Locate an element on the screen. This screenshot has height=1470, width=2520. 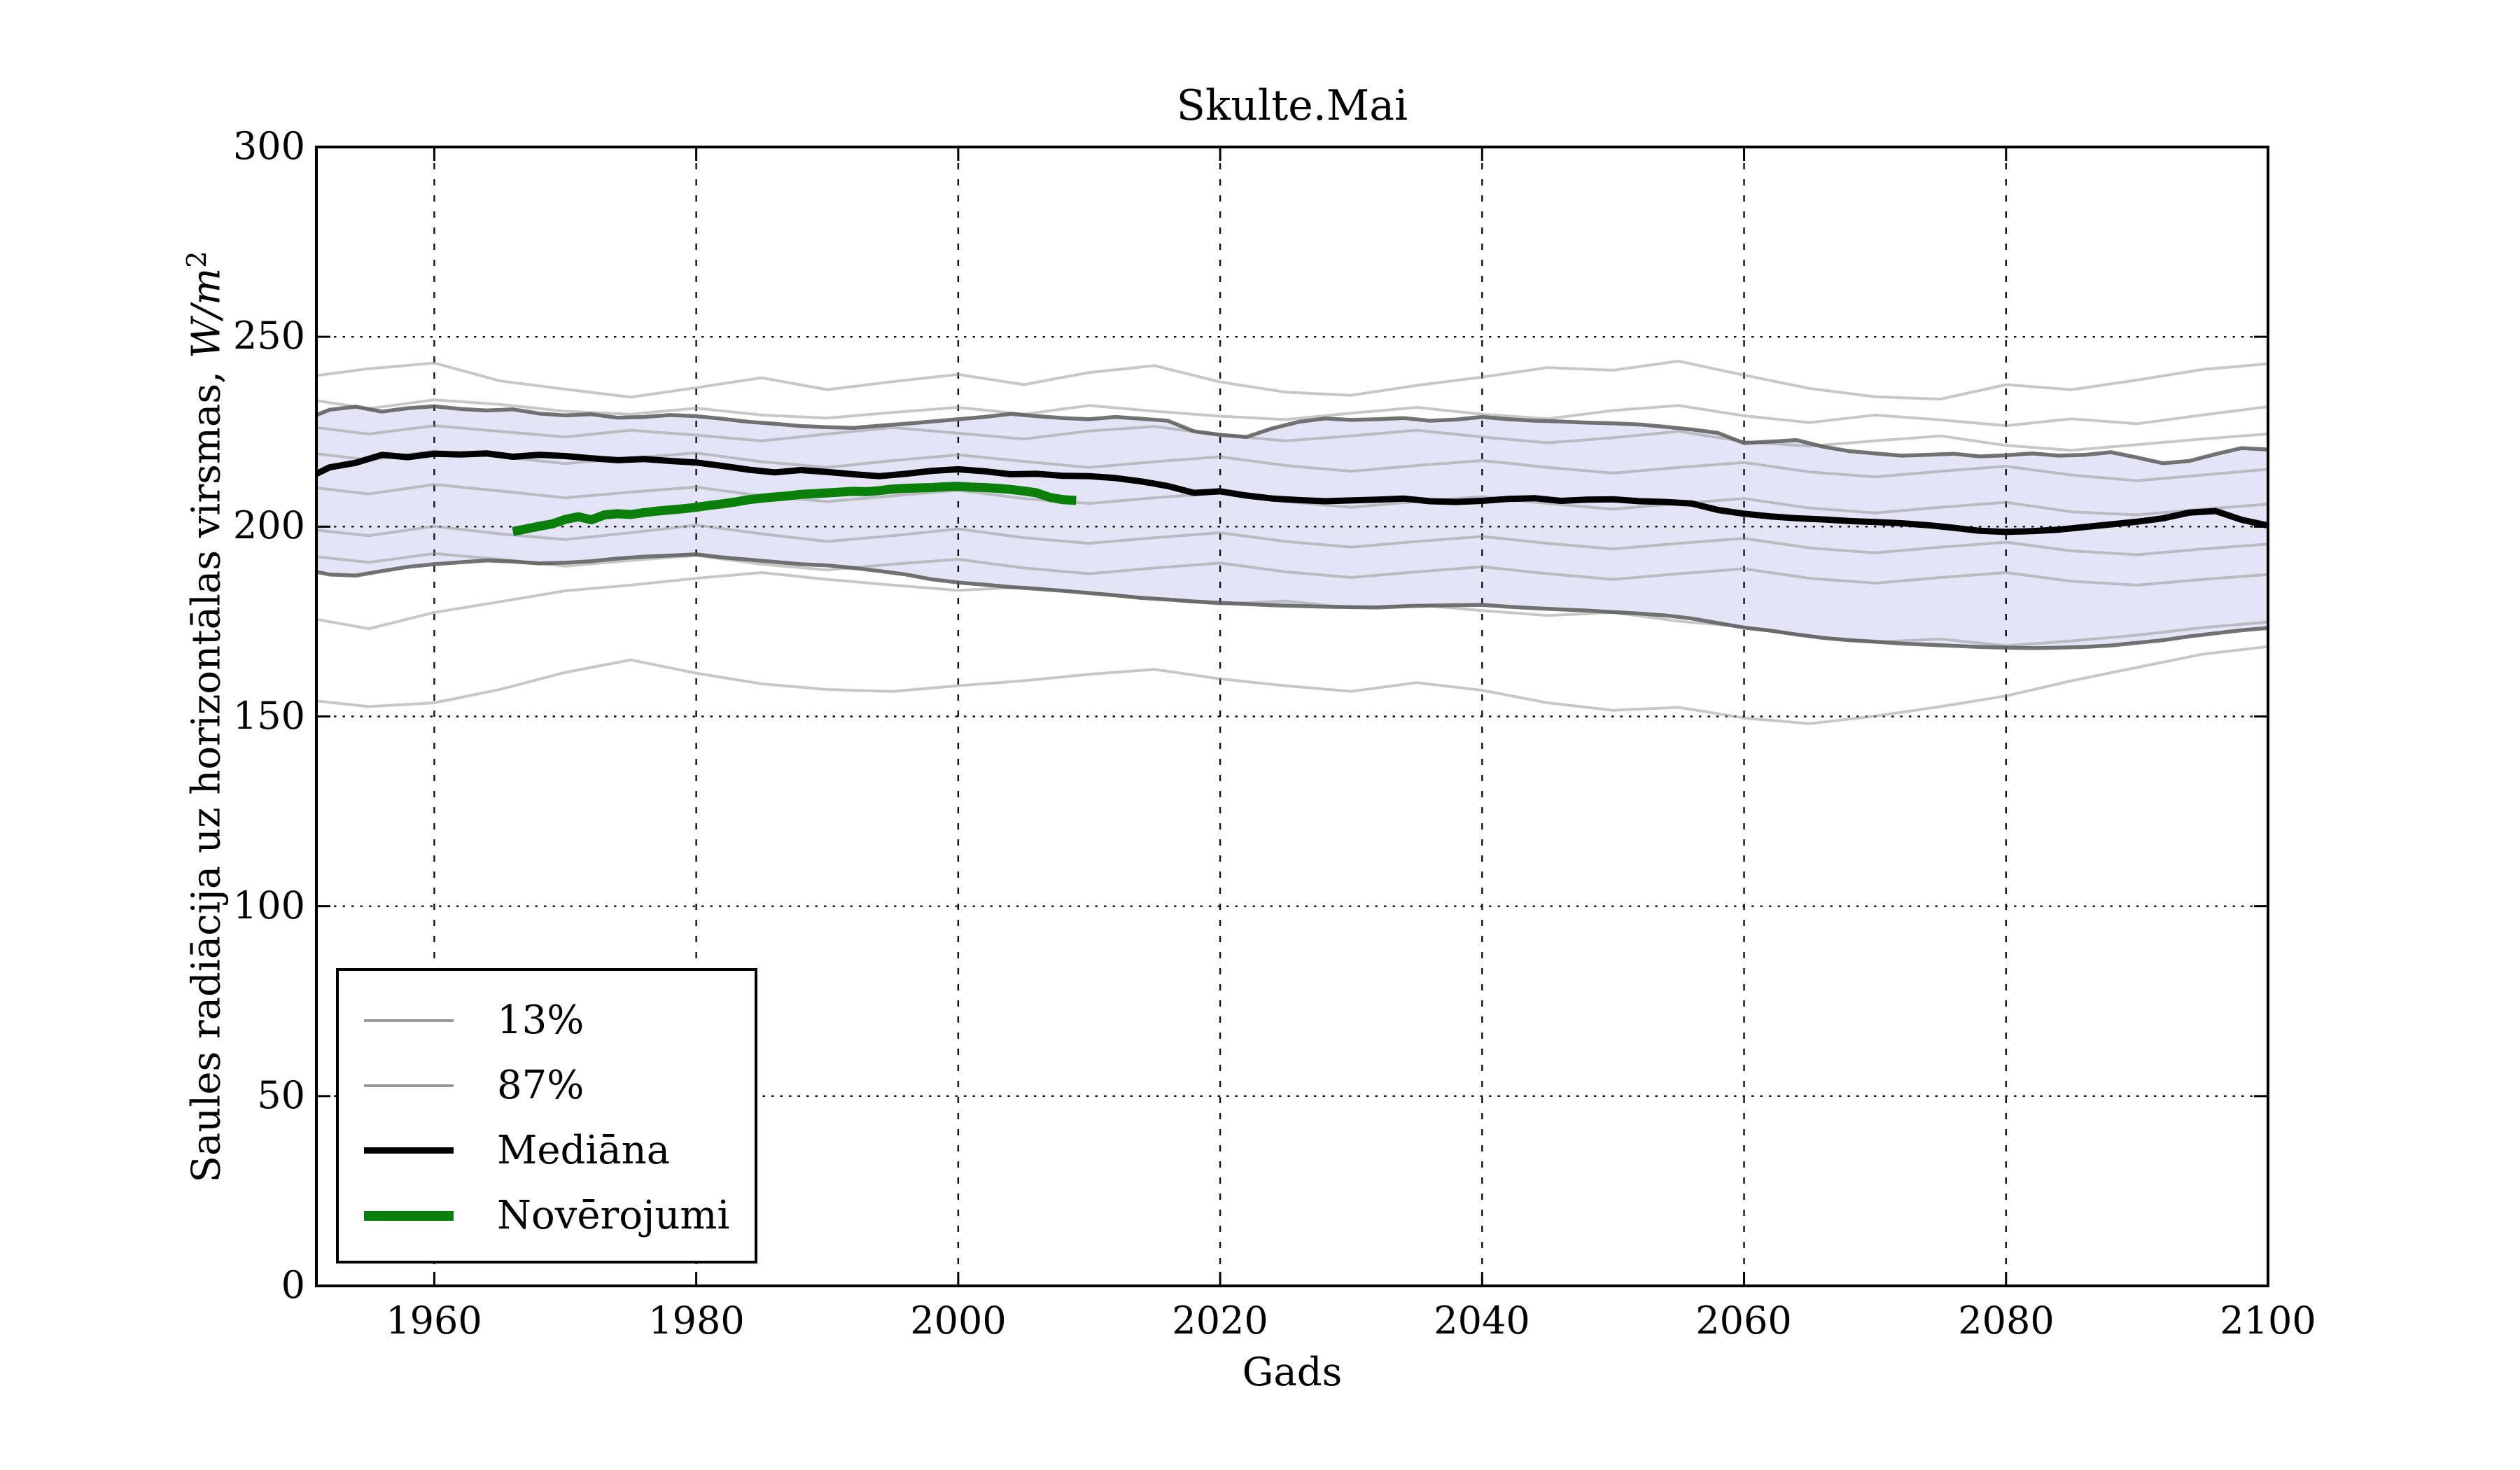
p87-line-sample is located at coordinates (409, 1085).